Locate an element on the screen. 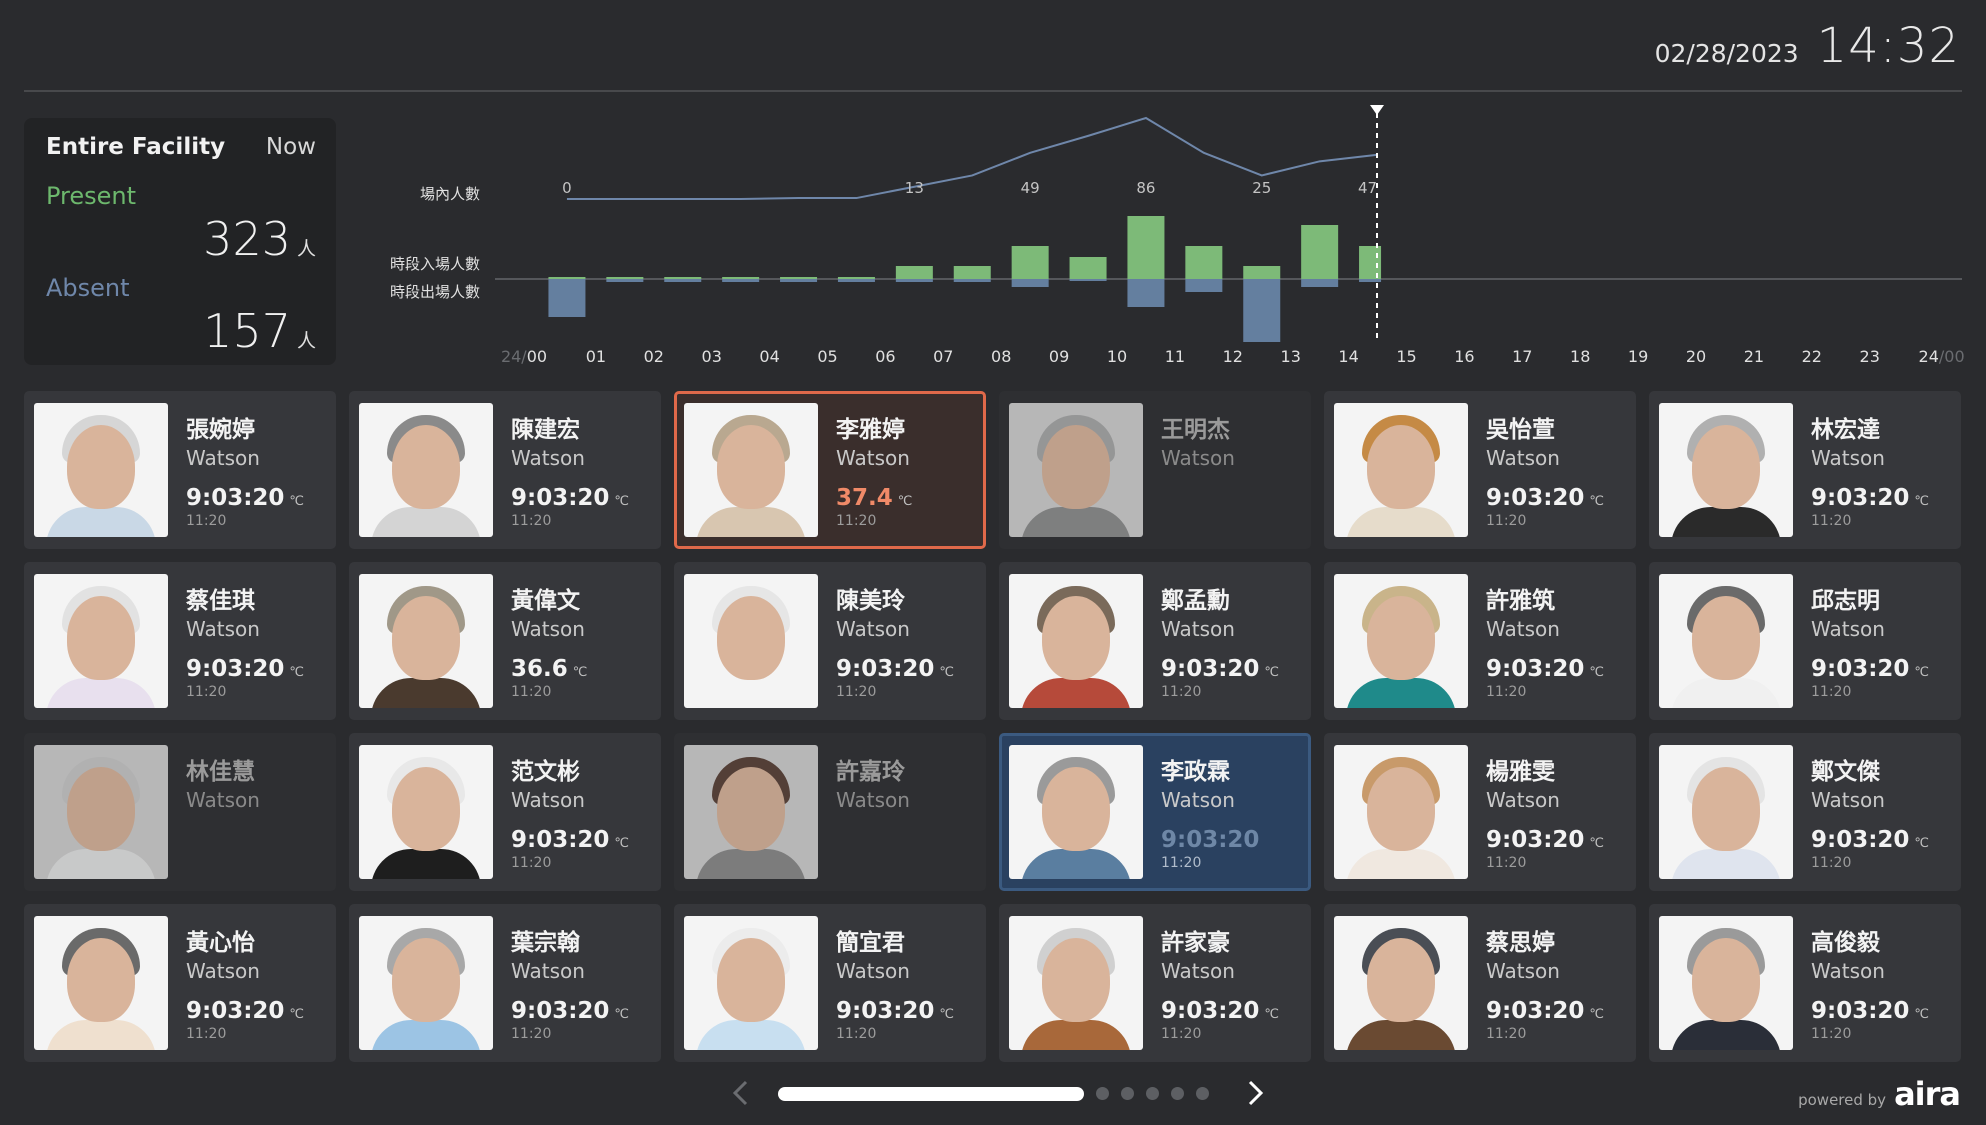  person-card: 李雅婷 Watson 37.4 ℃ 11:20 is located at coordinates (830, 470).